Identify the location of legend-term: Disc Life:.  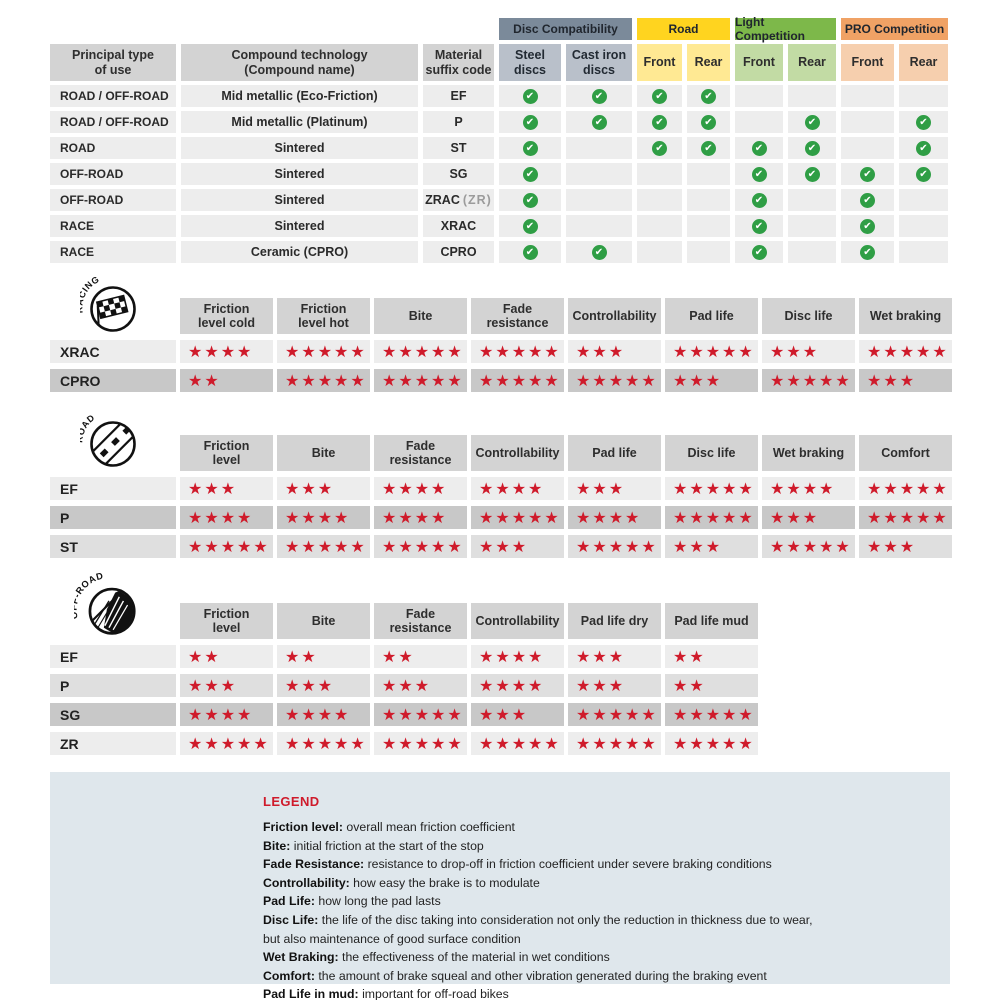
(291, 919).